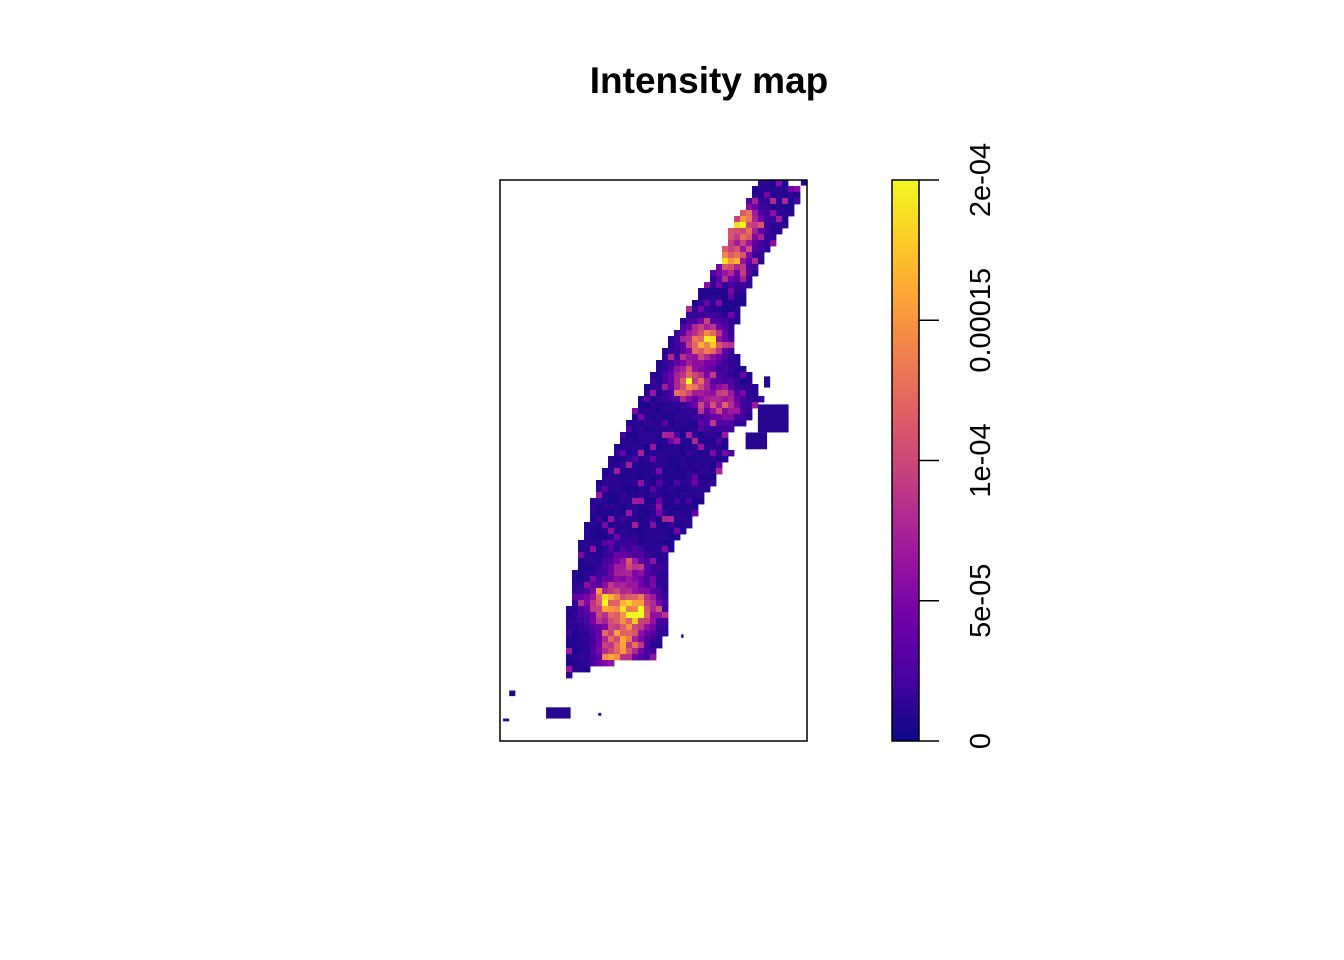 This screenshot has width=1344, height=960. I want to click on plot-frame, so click(653, 460).